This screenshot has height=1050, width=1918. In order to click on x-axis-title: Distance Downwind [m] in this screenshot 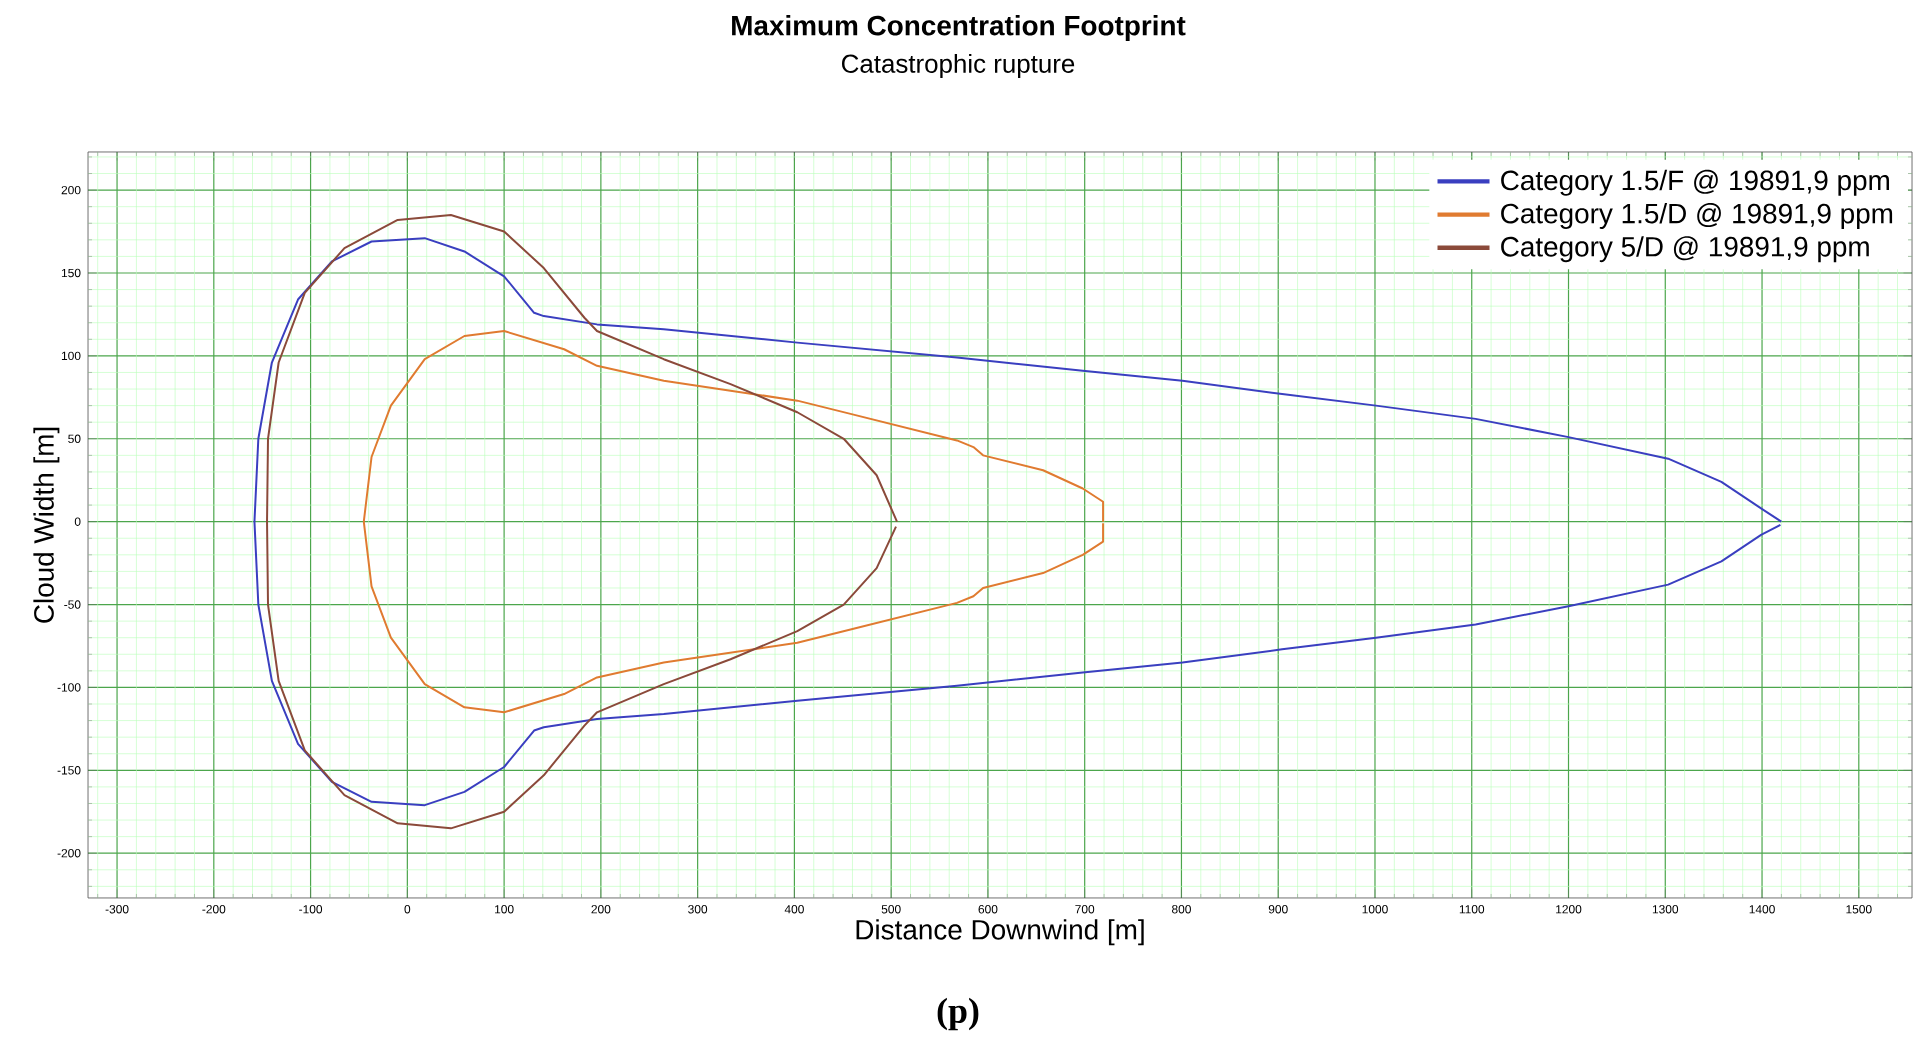, I will do `click(1000, 932)`.